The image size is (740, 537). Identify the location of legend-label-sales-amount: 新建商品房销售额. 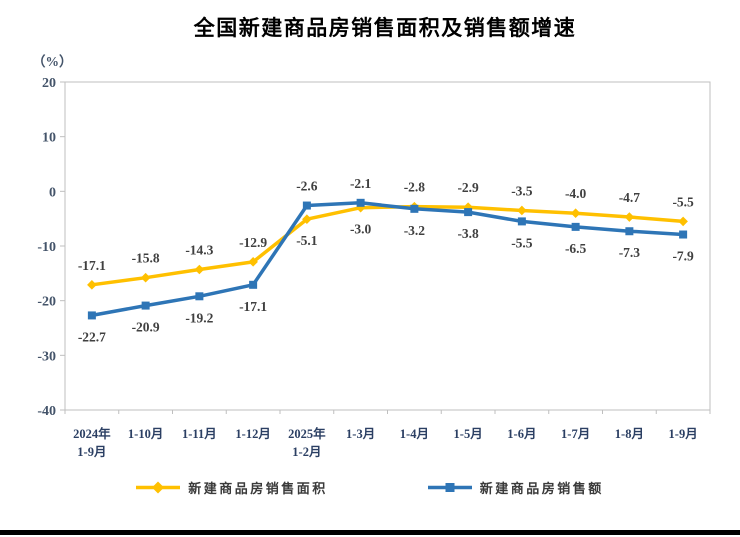
(541, 488).